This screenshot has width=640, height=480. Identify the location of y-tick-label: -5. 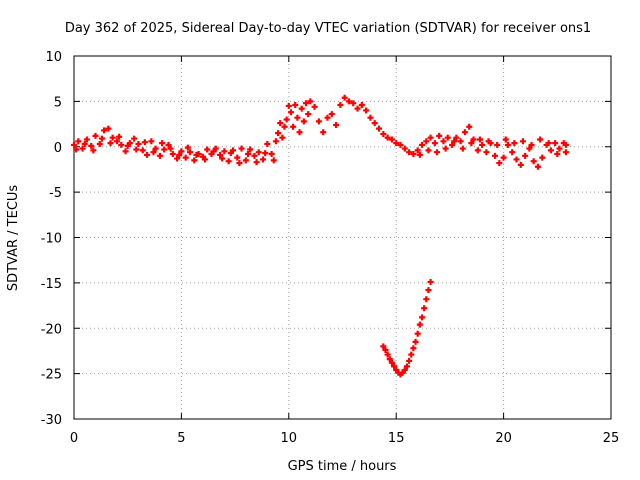
(55, 193).